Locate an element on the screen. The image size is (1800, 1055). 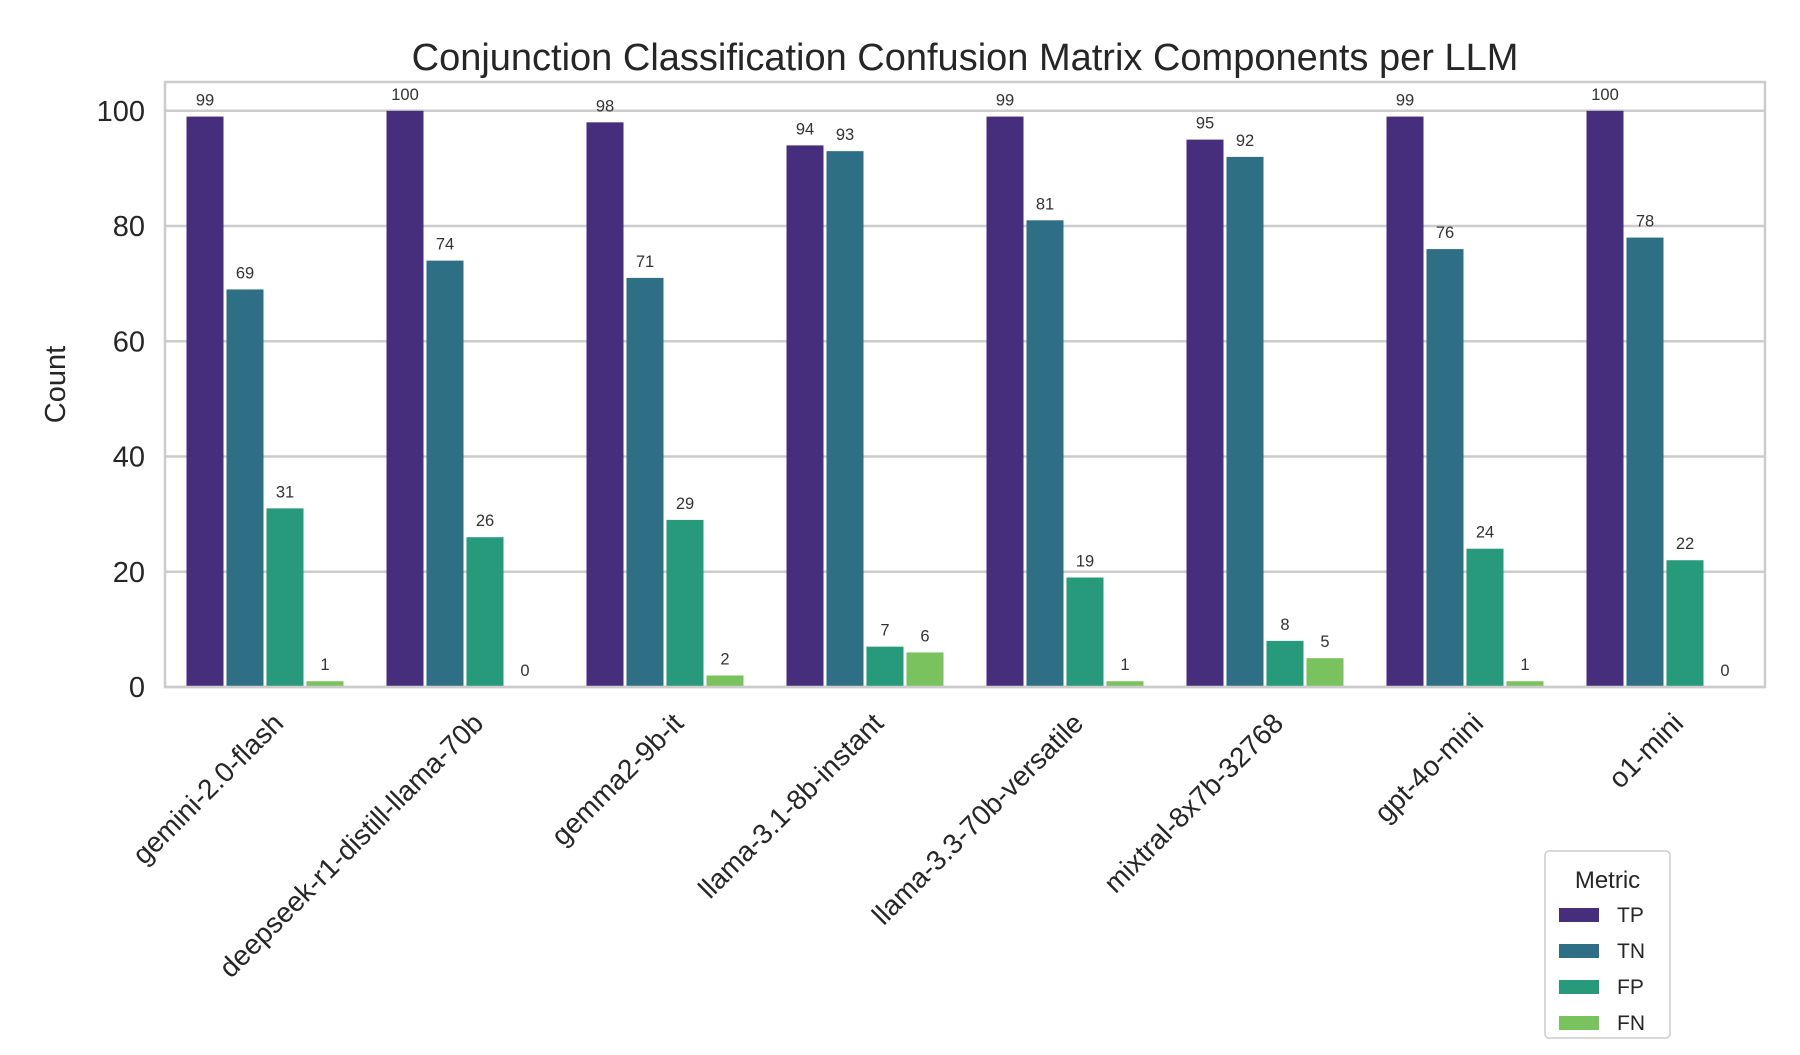
bar-tn-llama-3.1-8b-instant is located at coordinates (845, 419).